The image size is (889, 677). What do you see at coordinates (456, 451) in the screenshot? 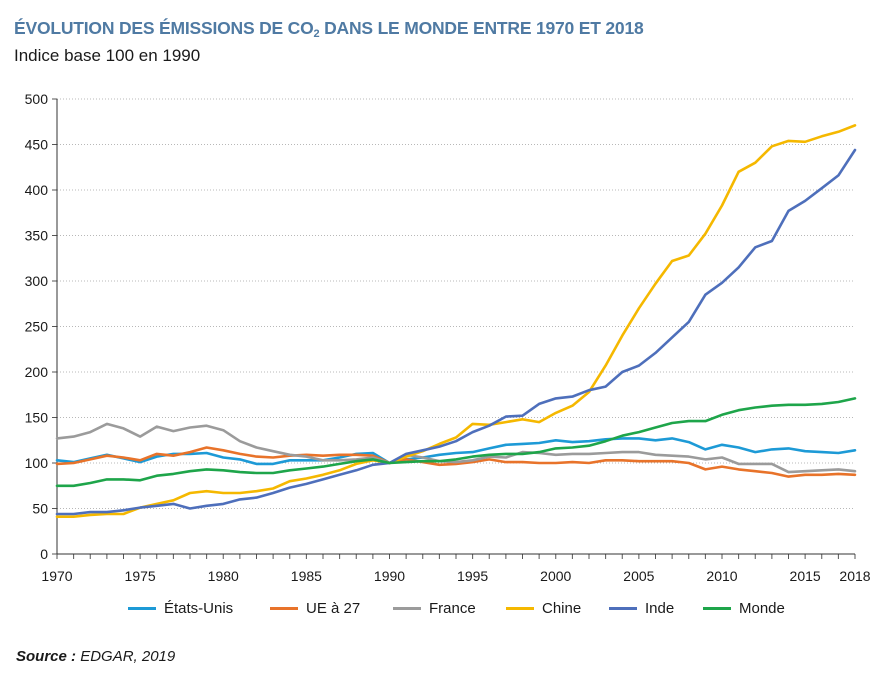
I see `series-line-etats-unis` at bounding box center [456, 451].